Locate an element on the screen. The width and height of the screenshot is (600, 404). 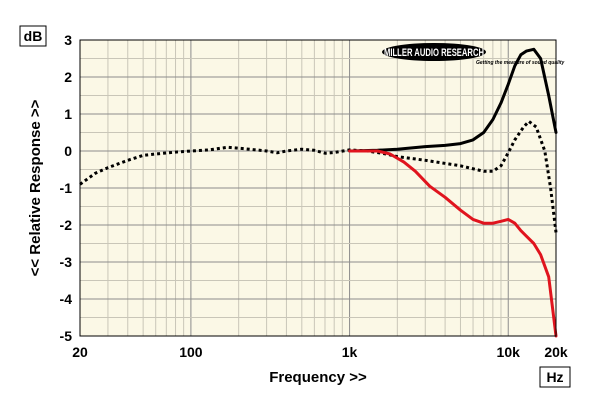
logo-ellipse is located at coordinates (434, 52).